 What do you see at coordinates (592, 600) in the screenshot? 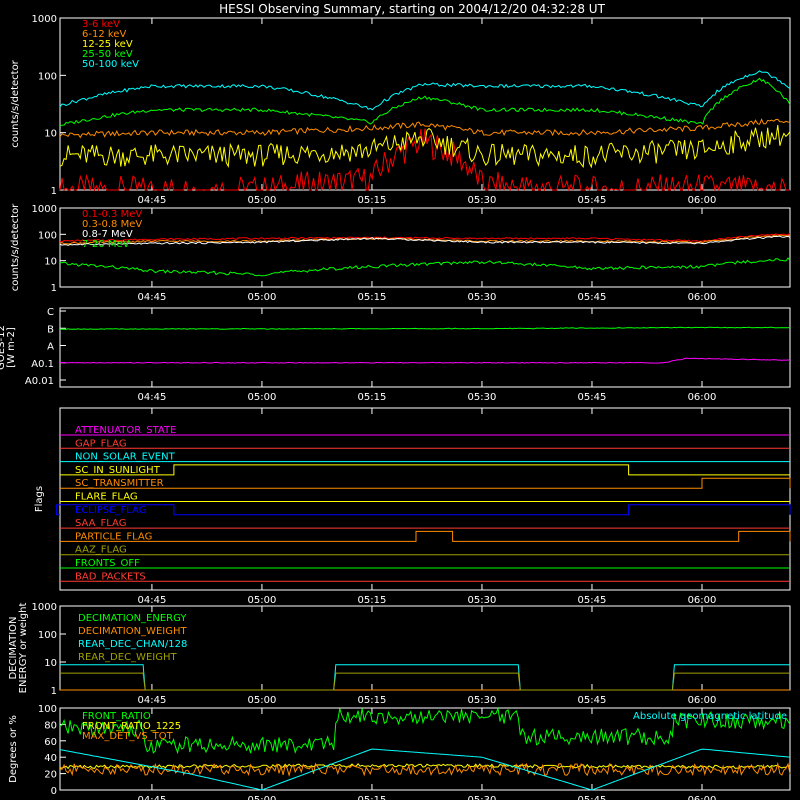
I see `panel-4-x-tick-label: 05:45` at bounding box center [592, 600].